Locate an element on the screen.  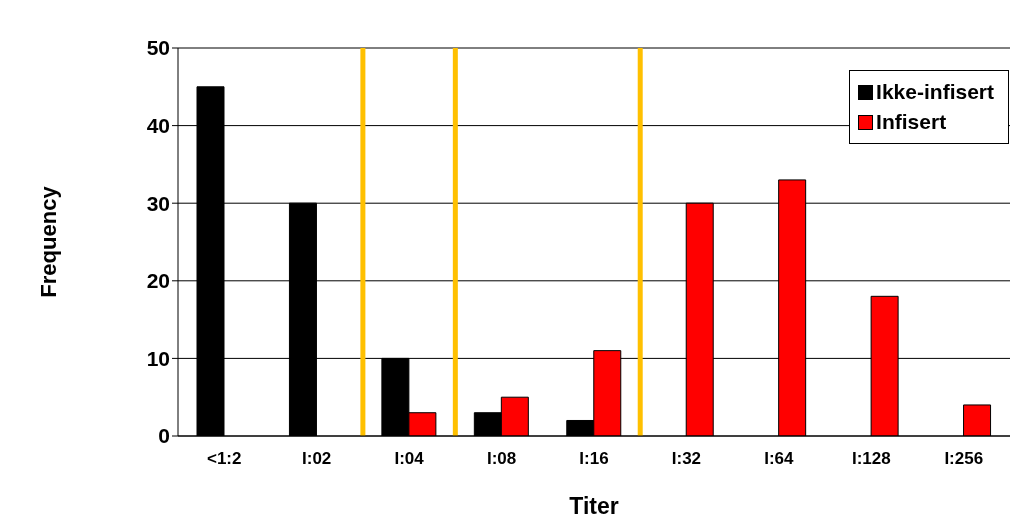
y-axis-title: Frequency is located at coordinates (48, 241).